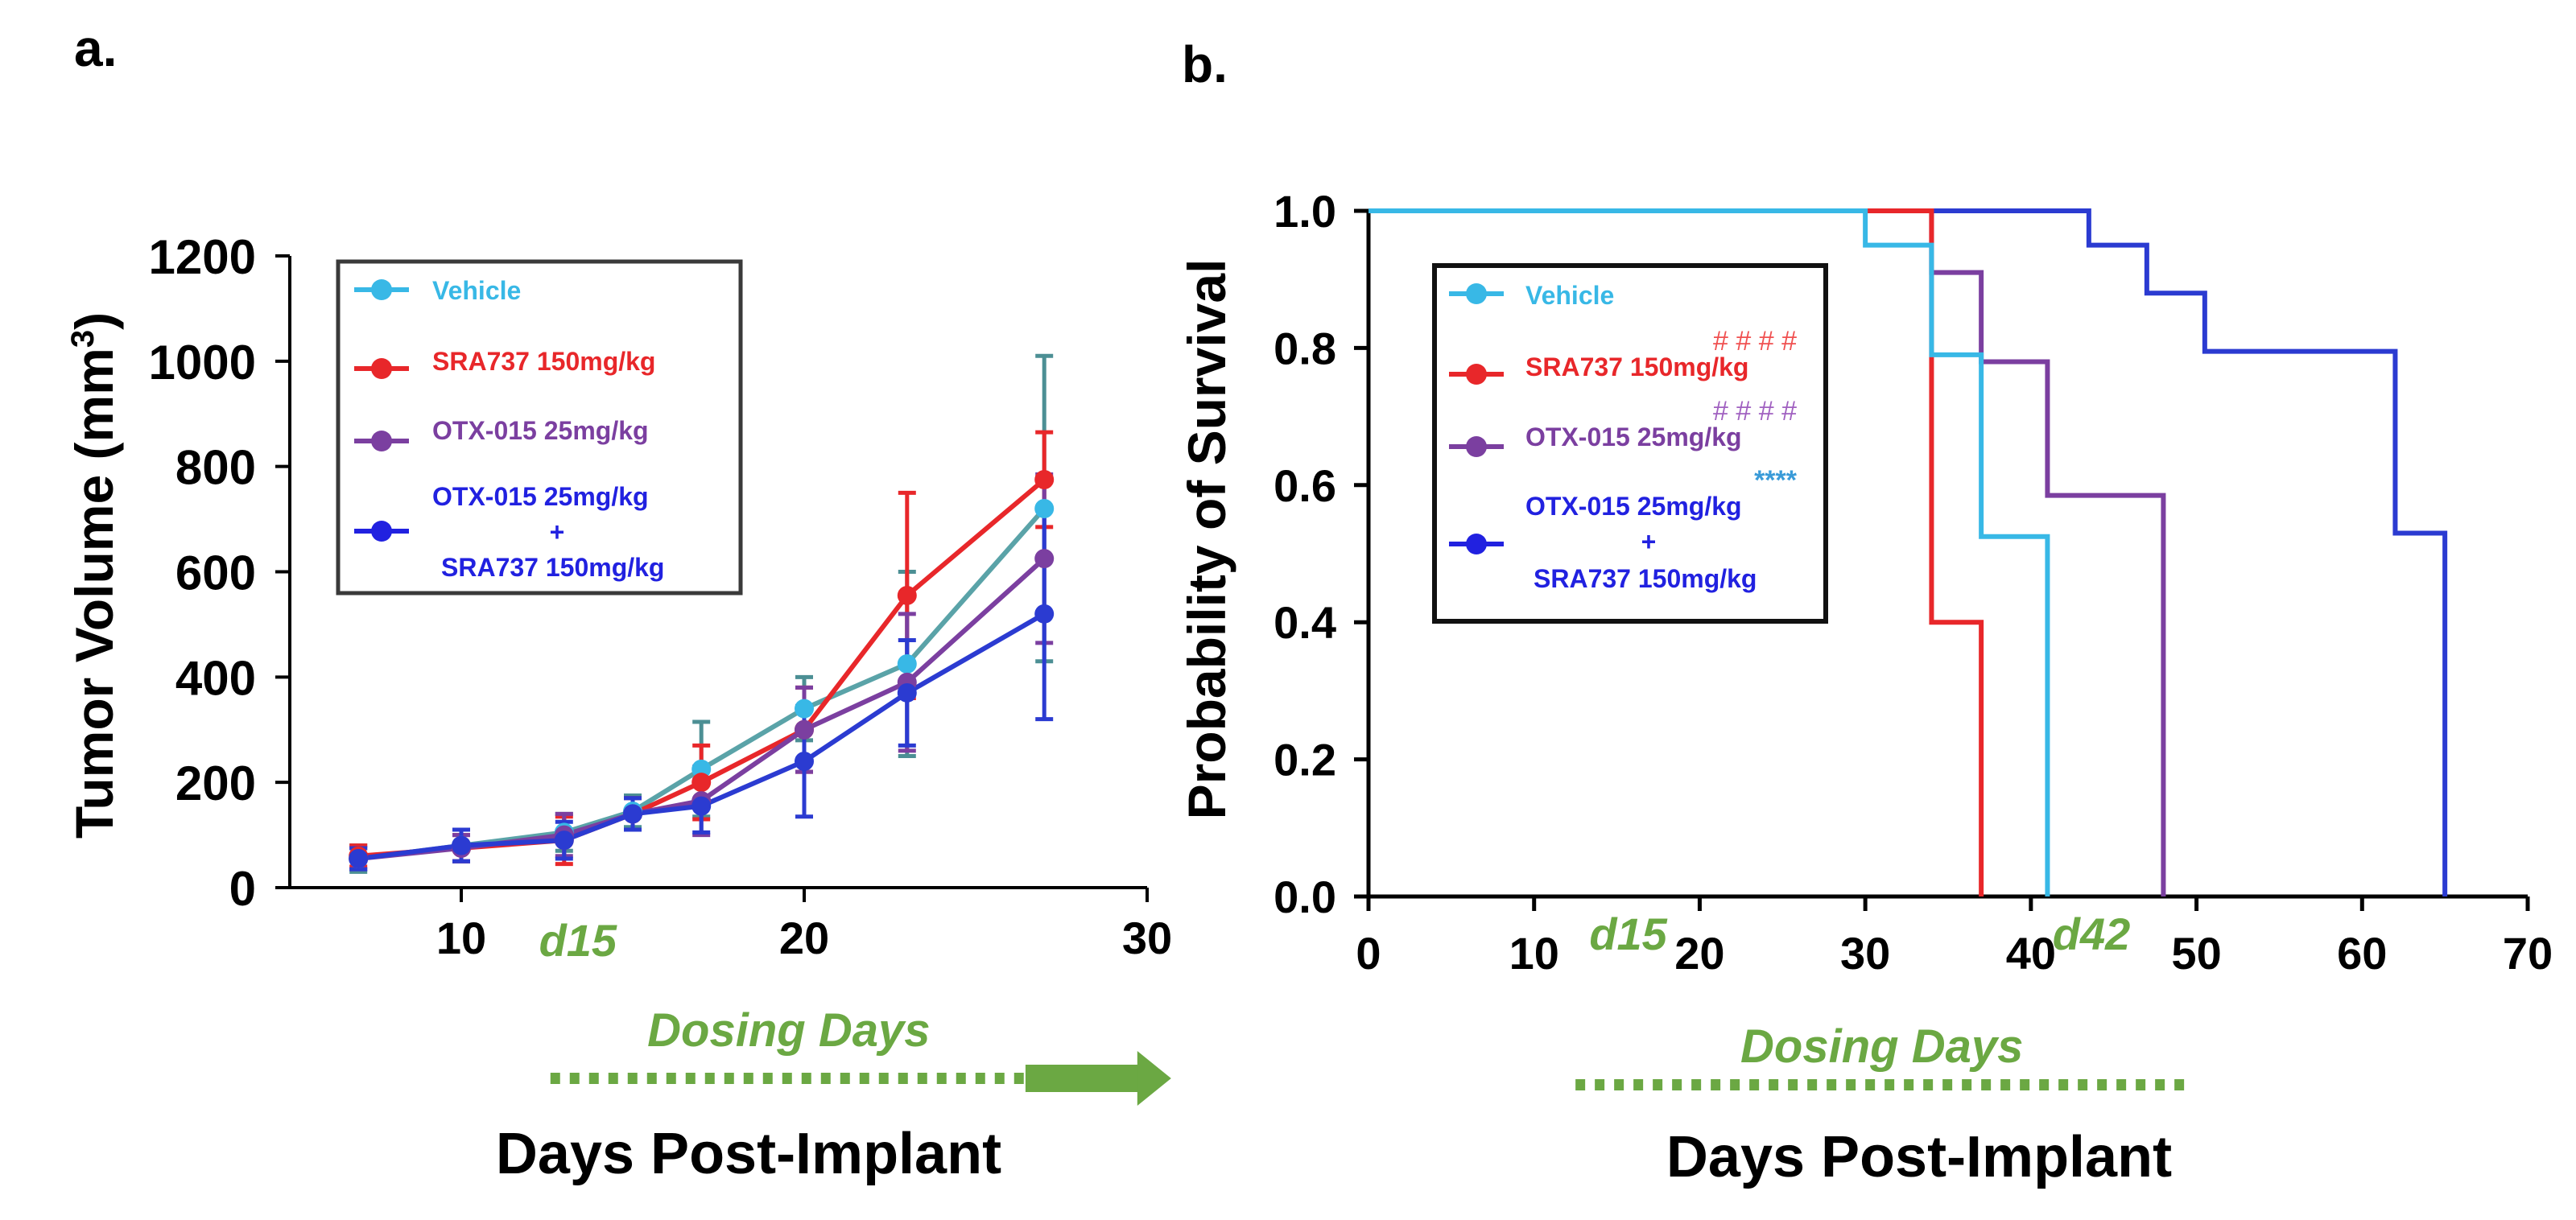 The image size is (2576, 1220). I want to click on panel-a-legend-label-combo-plus: +, so click(557, 531).